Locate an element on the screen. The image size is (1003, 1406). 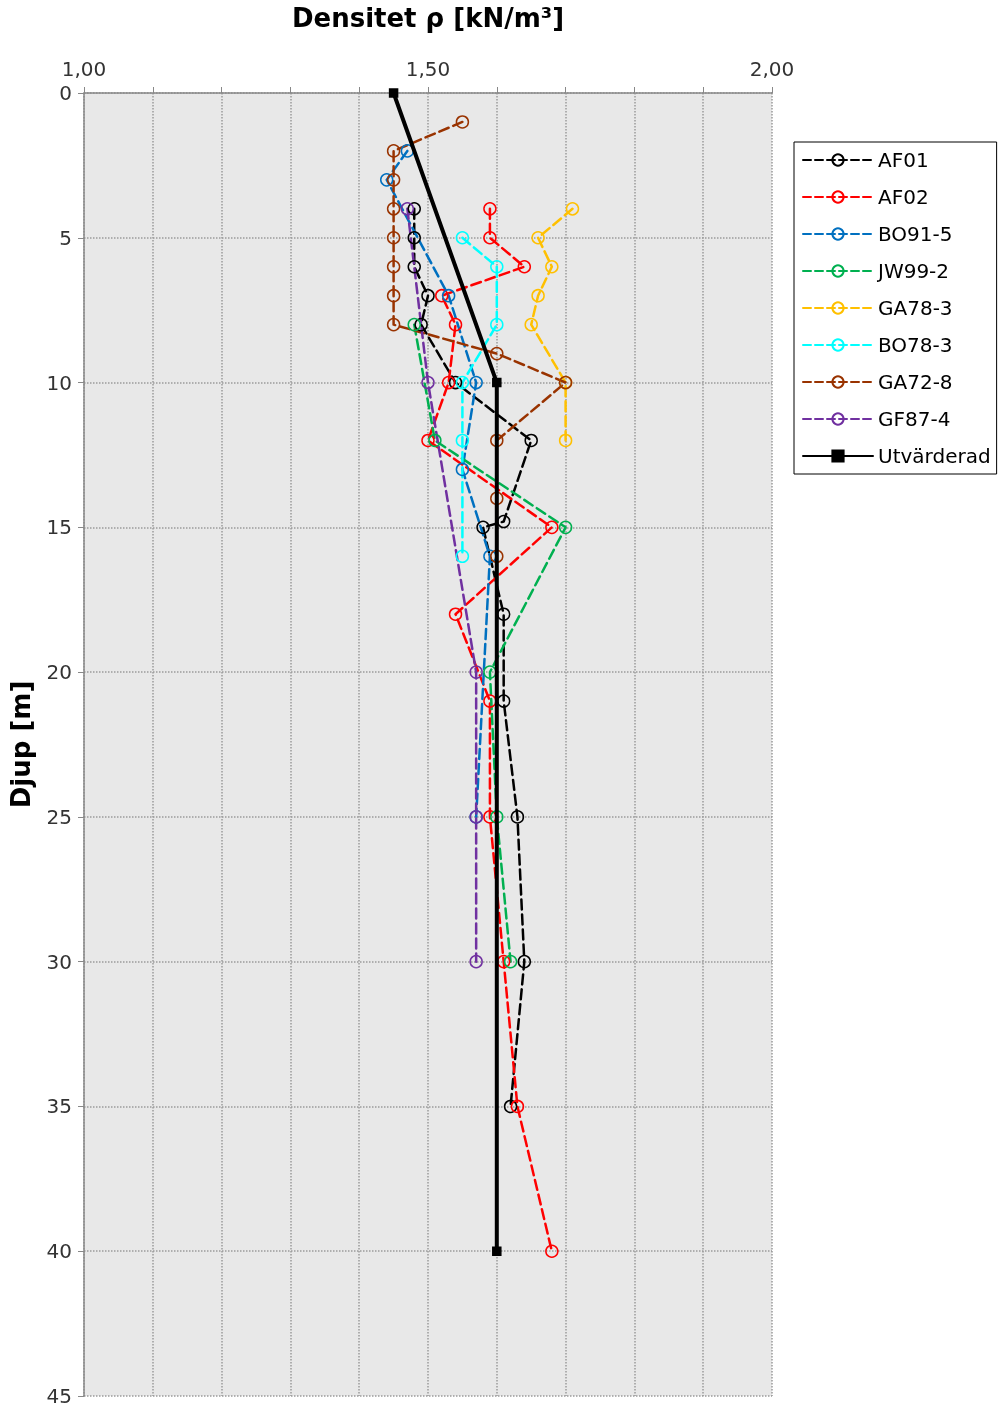
y-tick-label: 20 is located at coordinates (59, 672).